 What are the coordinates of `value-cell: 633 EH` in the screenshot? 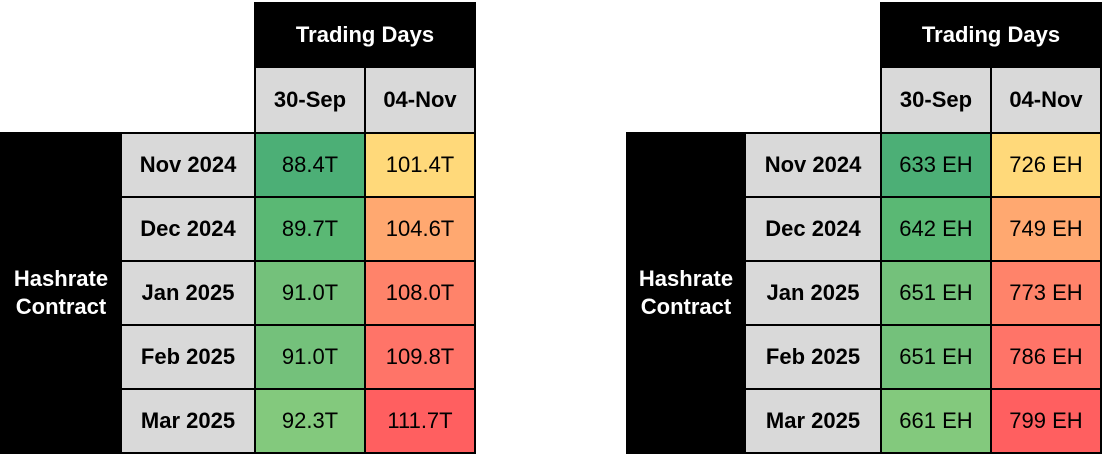 It's located at (936, 165).